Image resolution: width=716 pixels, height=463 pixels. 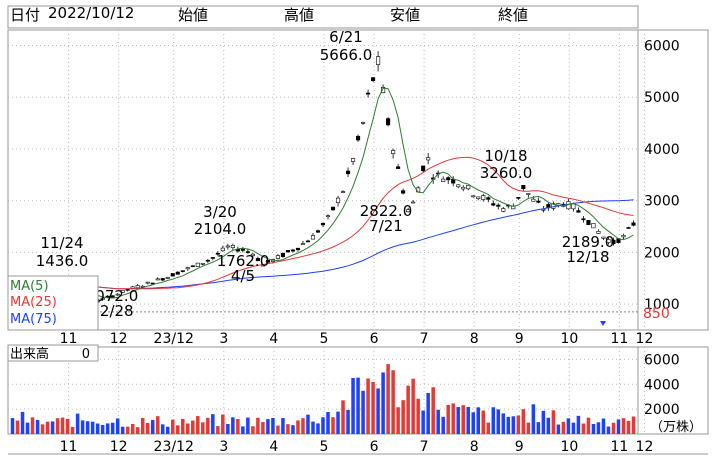 What do you see at coordinates (243, 276) in the screenshot?
I see `annotation-date: 4/5` at bounding box center [243, 276].